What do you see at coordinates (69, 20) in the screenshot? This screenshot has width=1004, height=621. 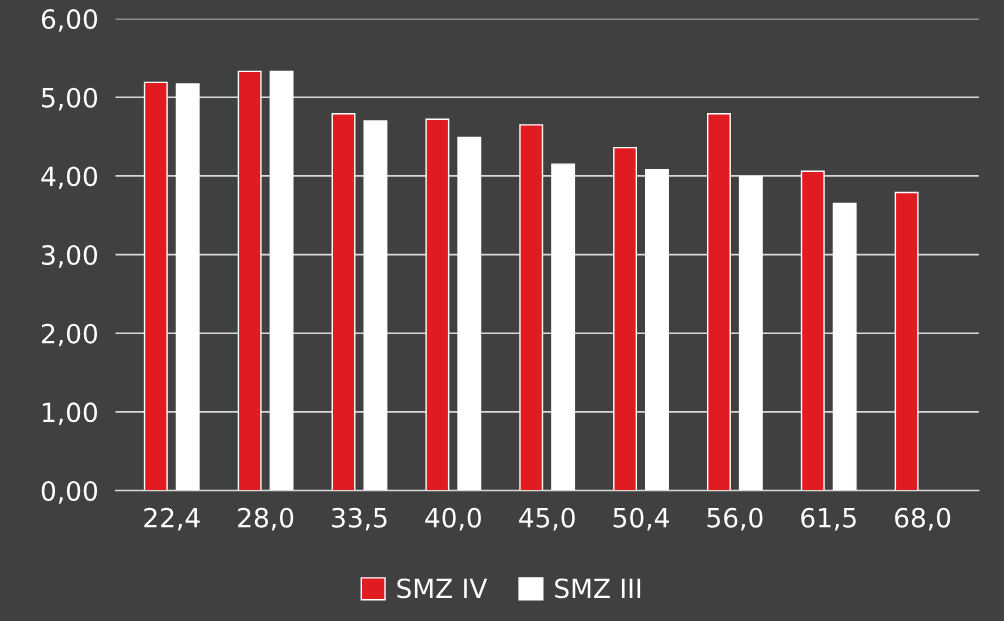 I see `y-tick-label: 6,00` at bounding box center [69, 20].